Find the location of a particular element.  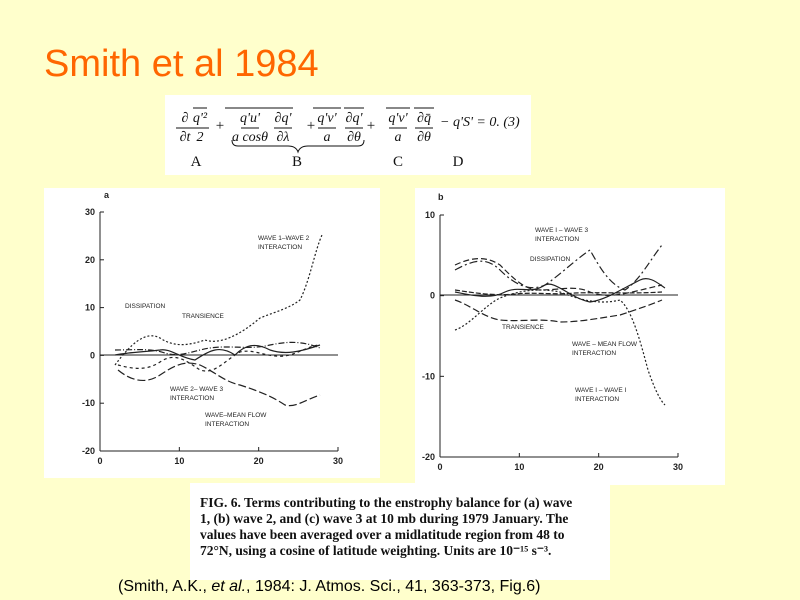

eq-label: A is located at coordinates (196, 162).